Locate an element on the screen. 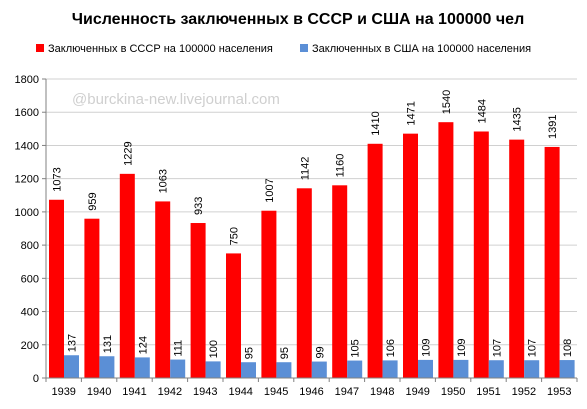 This screenshot has height=409, width=587. data-label-ussr-1944: 750 is located at coordinates (235, 236).